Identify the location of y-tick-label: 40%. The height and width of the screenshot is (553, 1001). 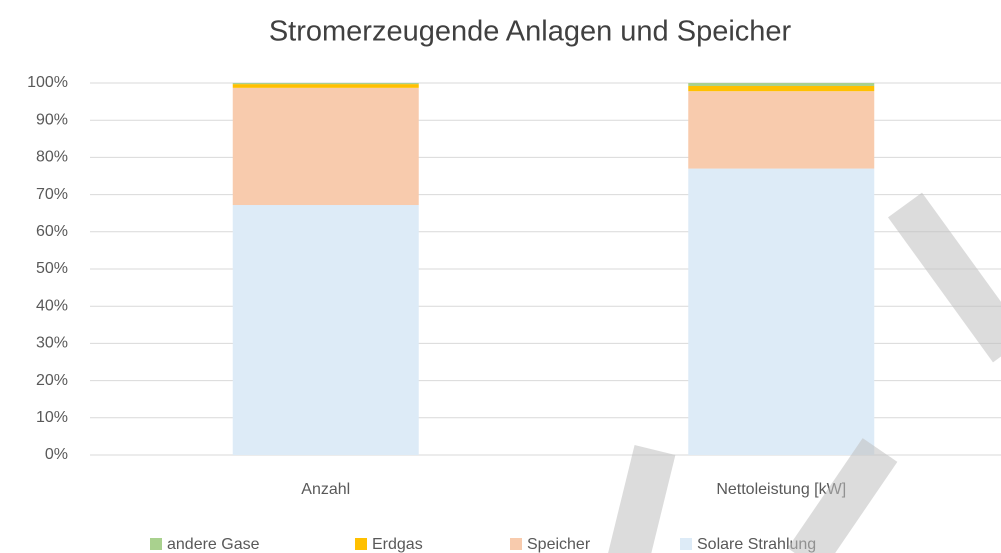
(52, 305).